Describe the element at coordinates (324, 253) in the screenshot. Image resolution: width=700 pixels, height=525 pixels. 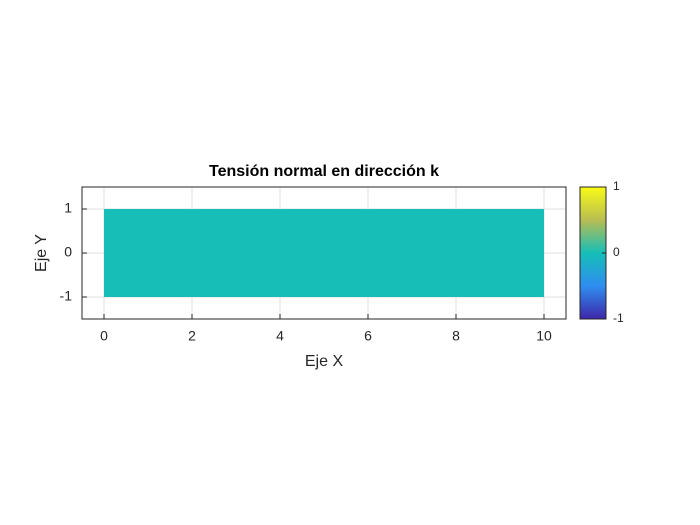
I see `patch` at that location.